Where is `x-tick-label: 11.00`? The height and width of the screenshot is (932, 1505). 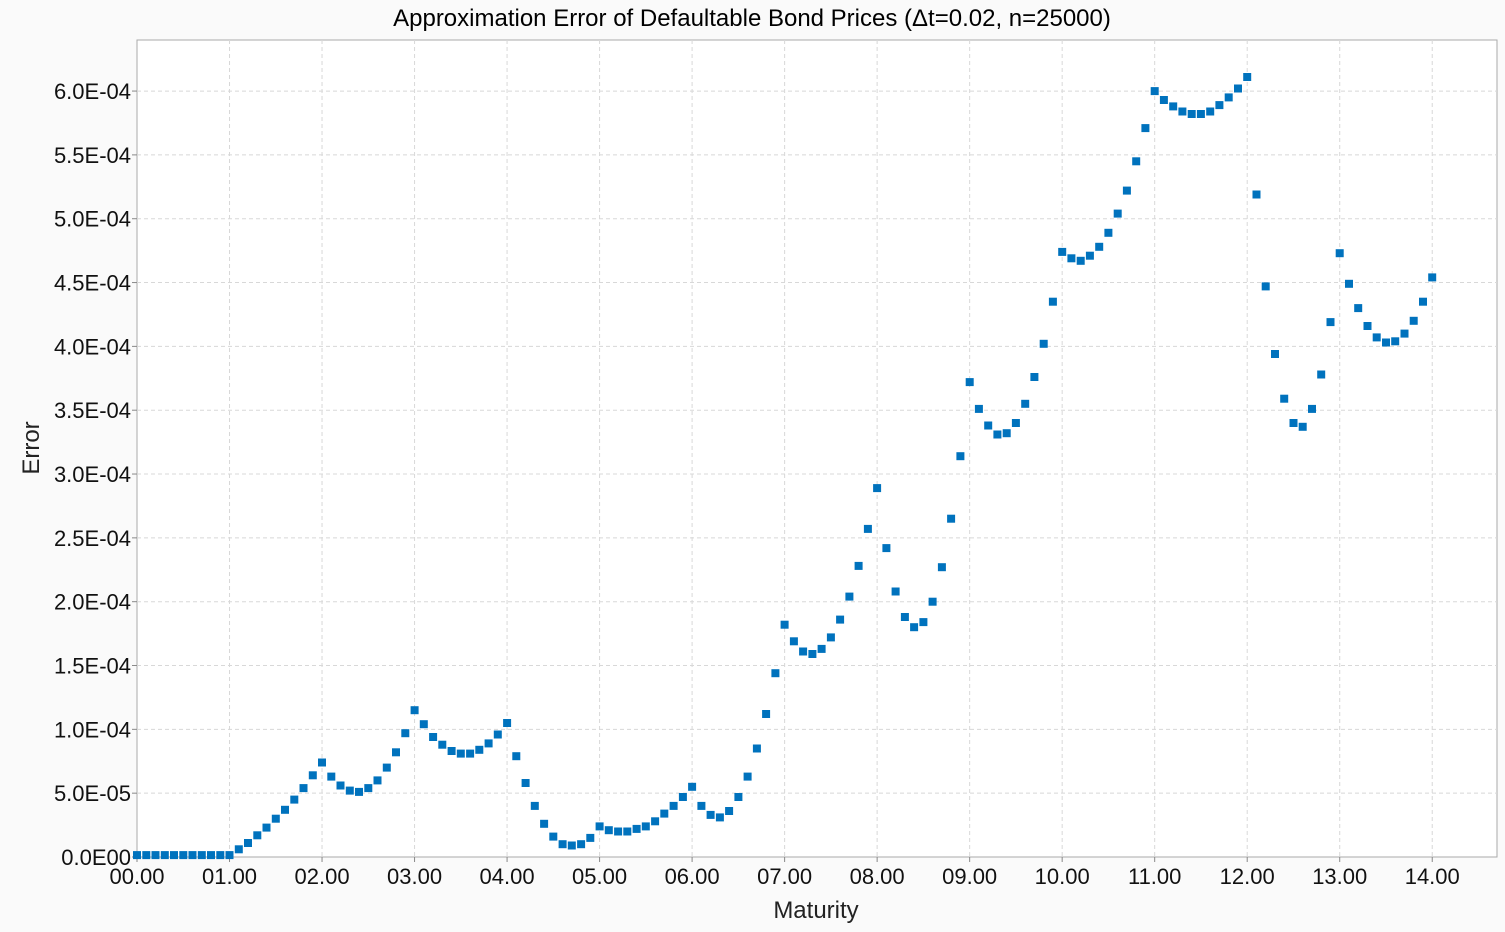
x-tick-label: 11.00 is located at coordinates (1154, 876).